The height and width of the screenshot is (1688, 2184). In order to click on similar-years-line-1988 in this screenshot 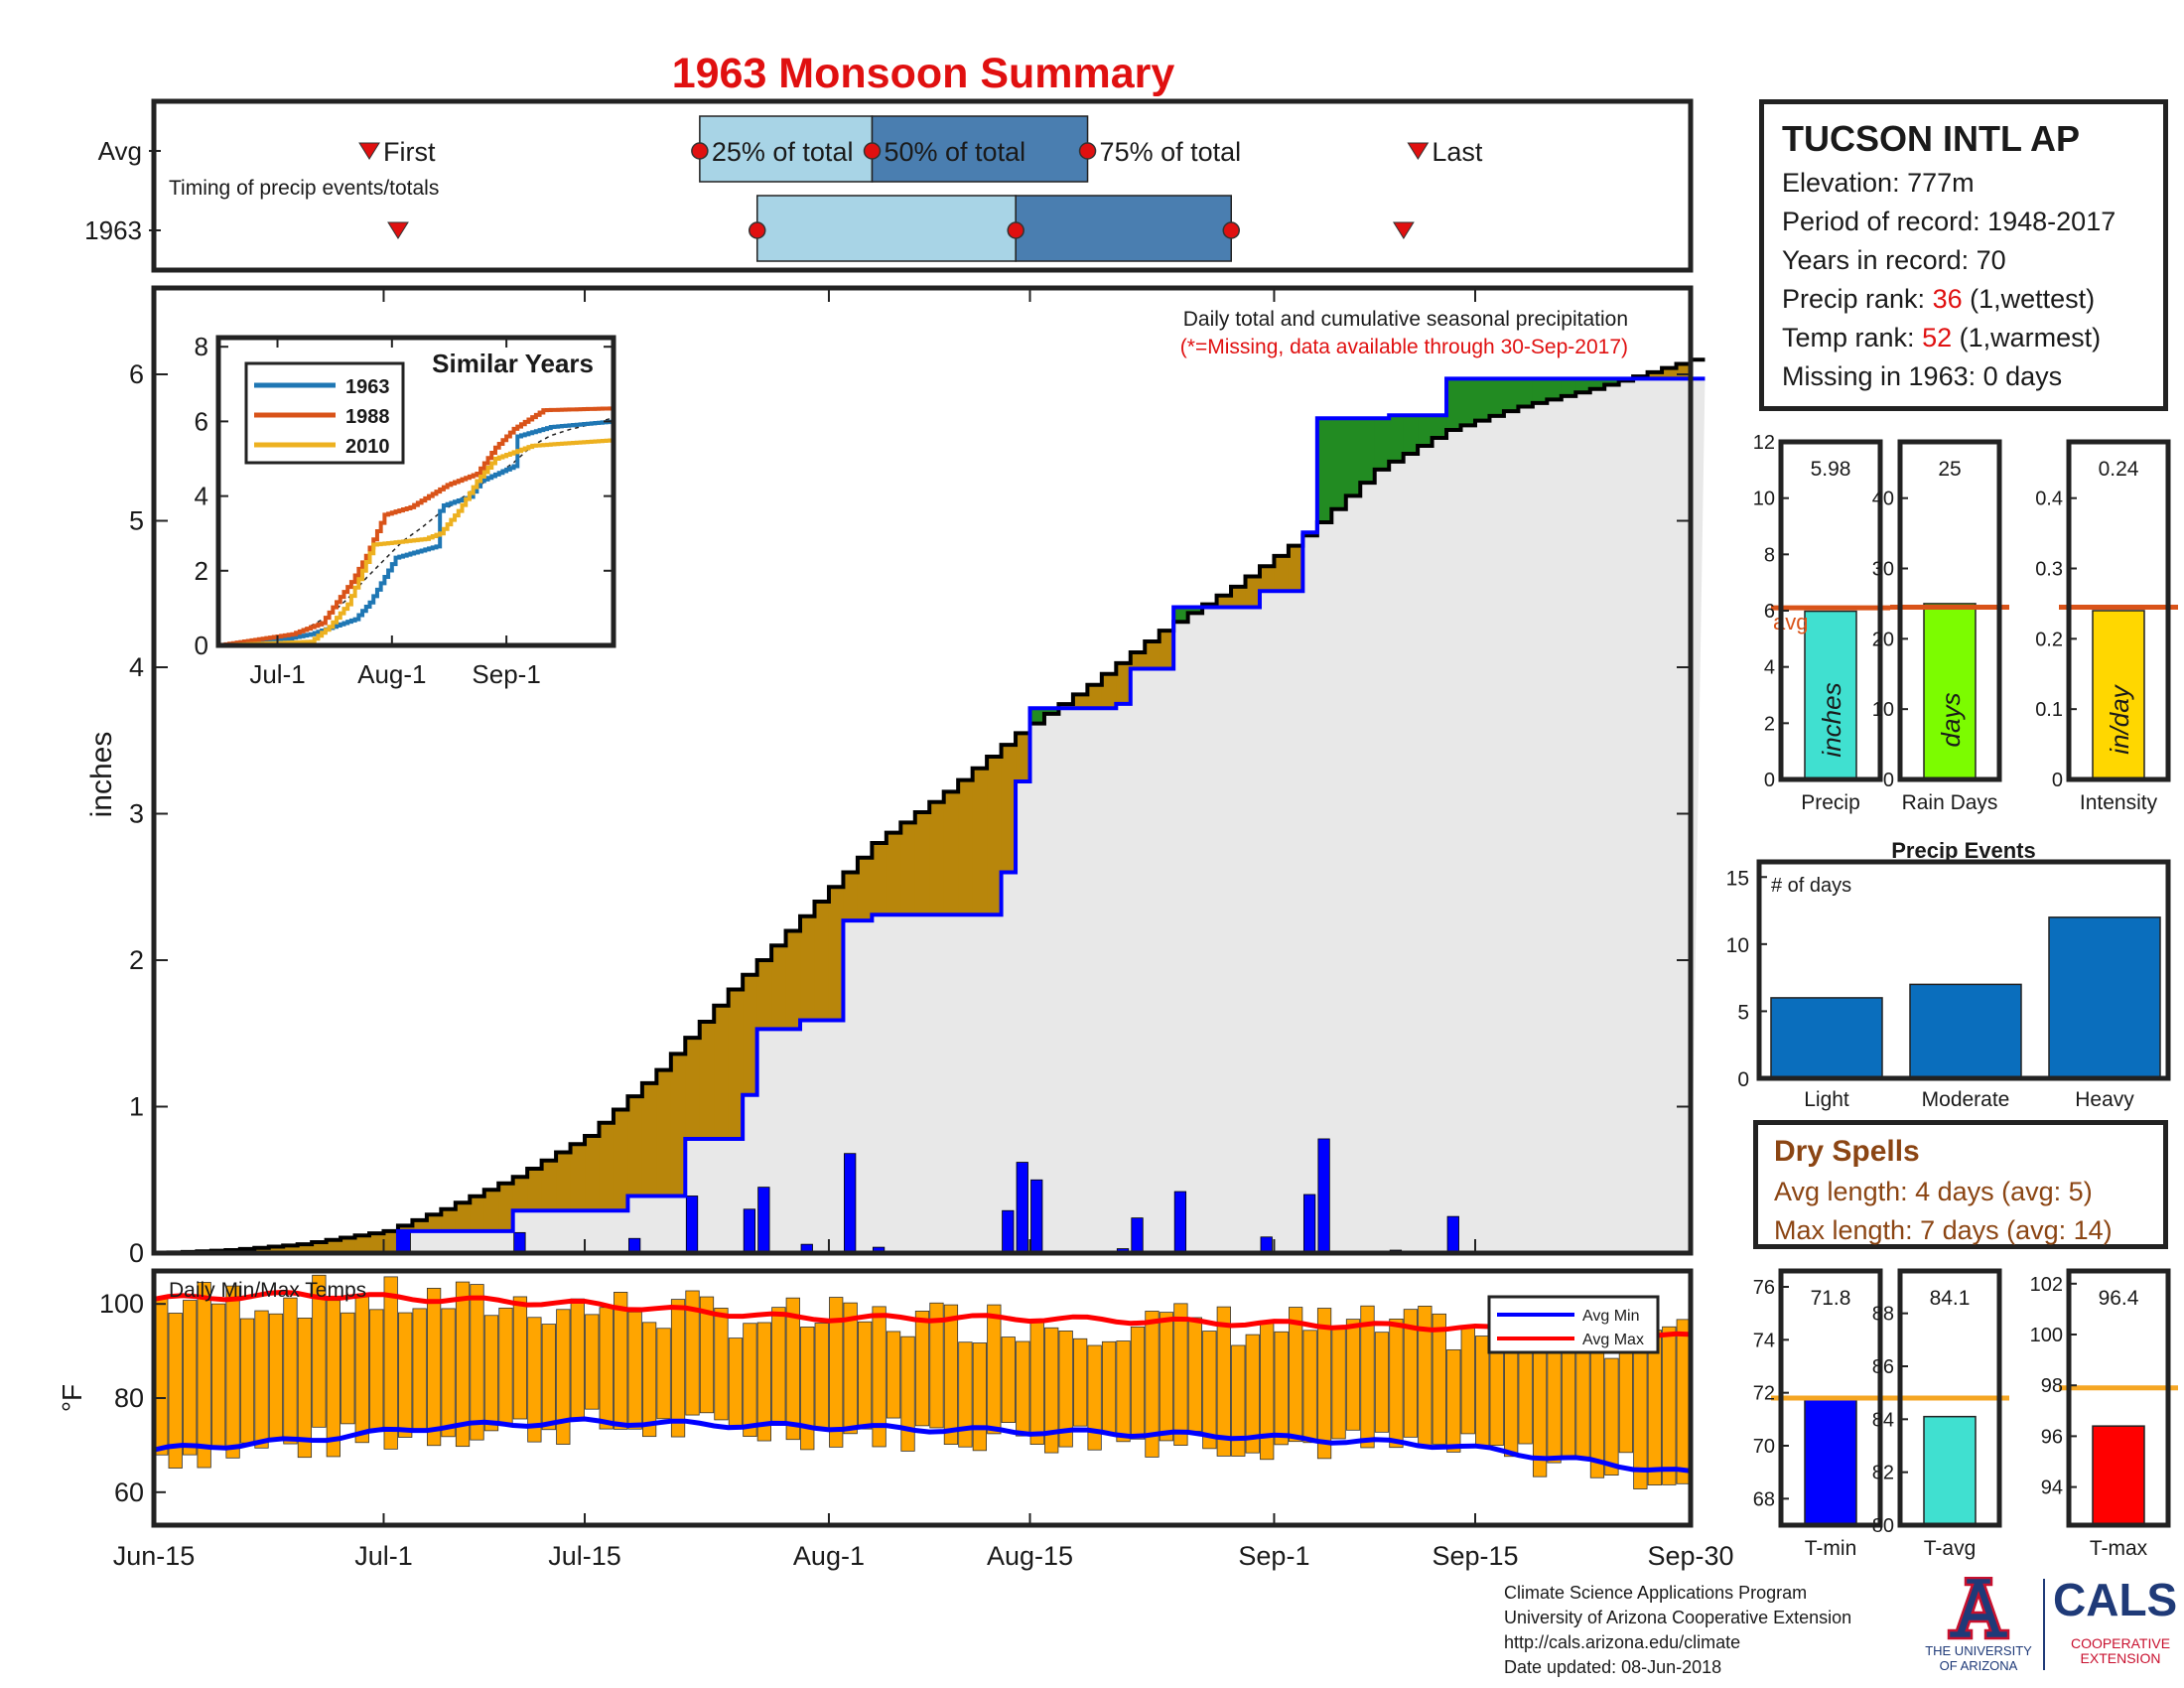, I will do `click(416, 526)`.